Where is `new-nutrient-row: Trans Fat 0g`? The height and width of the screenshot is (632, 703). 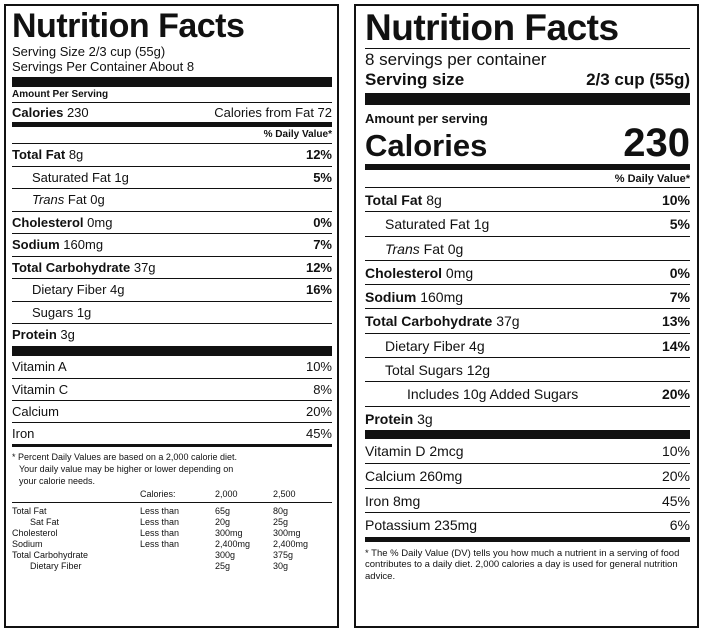 new-nutrient-row: Trans Fat 0g is located at coordinates (527, 247).